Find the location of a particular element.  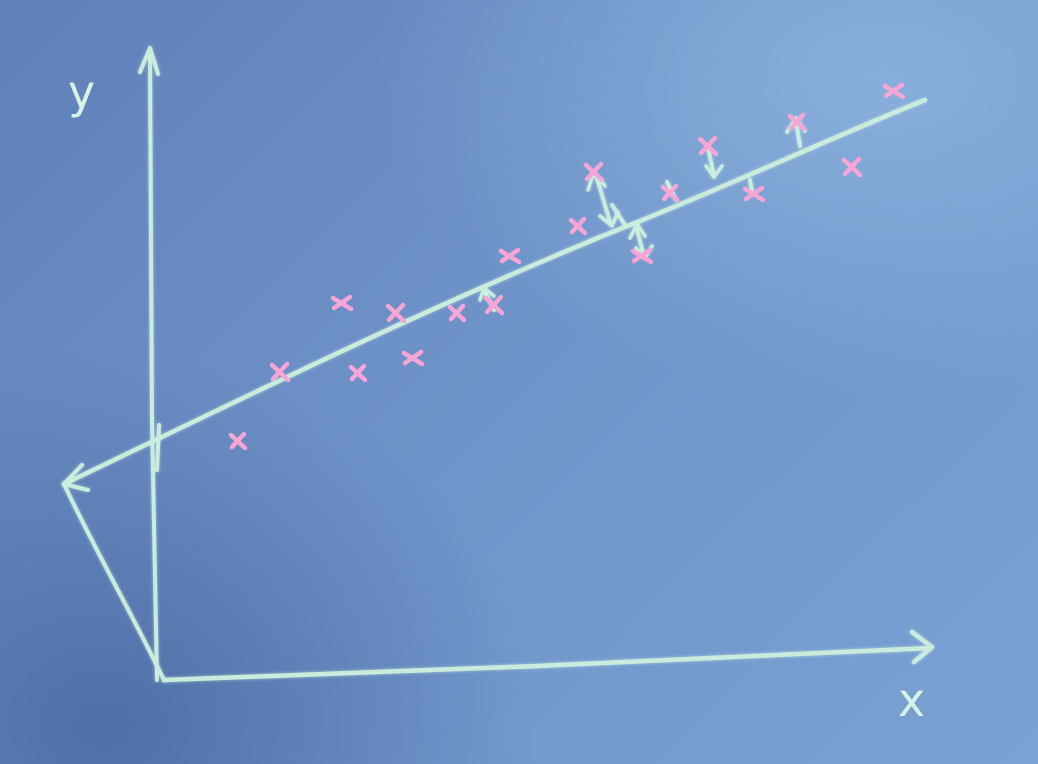

y-axis-arrow-icon is located at coordinates (149, 61).